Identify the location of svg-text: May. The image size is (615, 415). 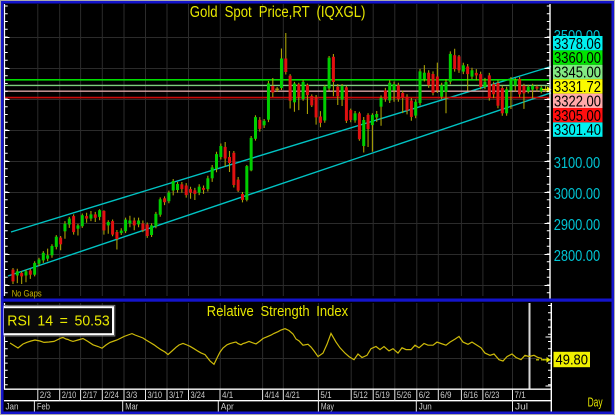
(327, 407).